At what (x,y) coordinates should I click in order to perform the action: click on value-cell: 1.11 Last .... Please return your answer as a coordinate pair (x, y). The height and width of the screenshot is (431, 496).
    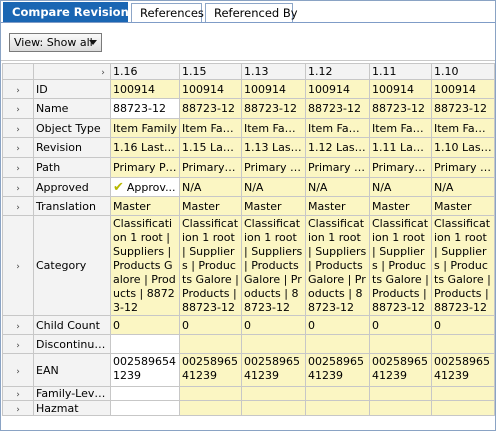
    Looking at the image, I should click on (400, 147).